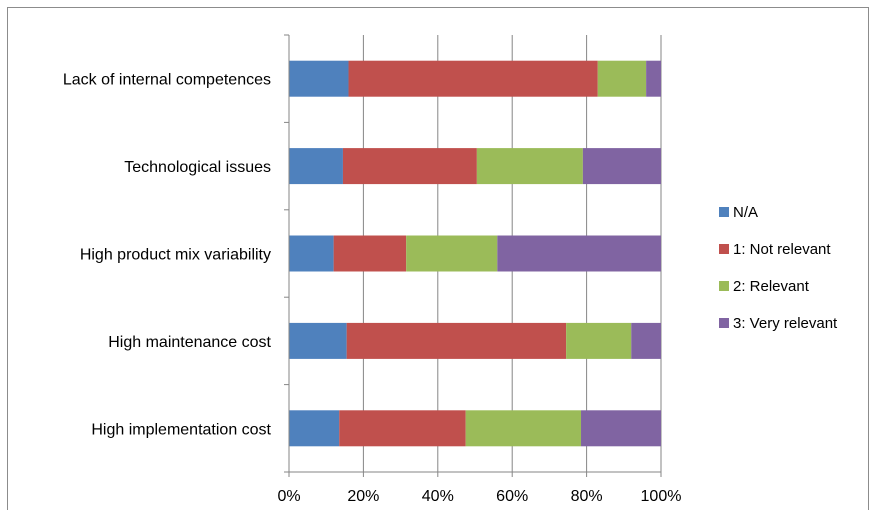 Image resolution: width=877 pixels, height=517 pixels. Describe the element at coordinates (479, 496) in the screenshot. I see `x-tick-labels: 0% 20% 40% 60% 80% 100%` at that location.